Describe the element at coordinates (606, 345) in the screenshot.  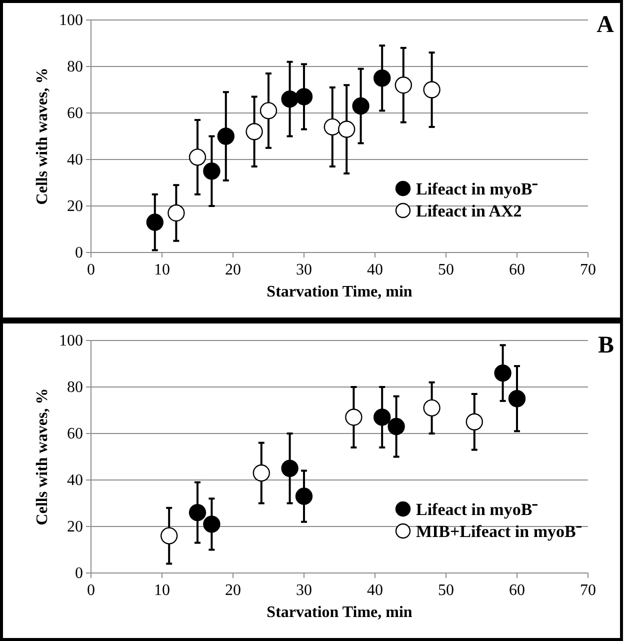
I see `chart-title: B` at that location.